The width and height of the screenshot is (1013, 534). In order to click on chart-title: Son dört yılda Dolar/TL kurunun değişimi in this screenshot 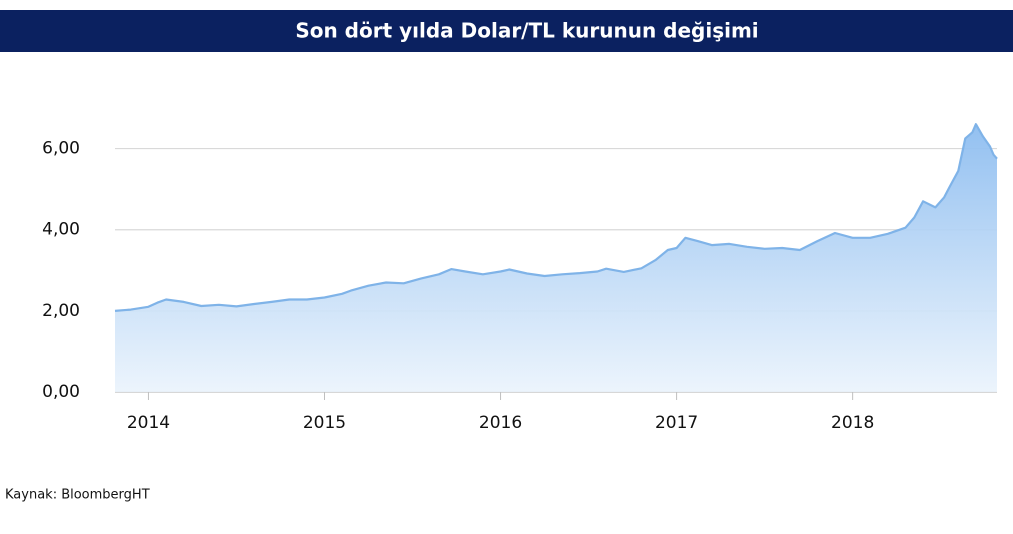, I will do `click(526, 31)`.